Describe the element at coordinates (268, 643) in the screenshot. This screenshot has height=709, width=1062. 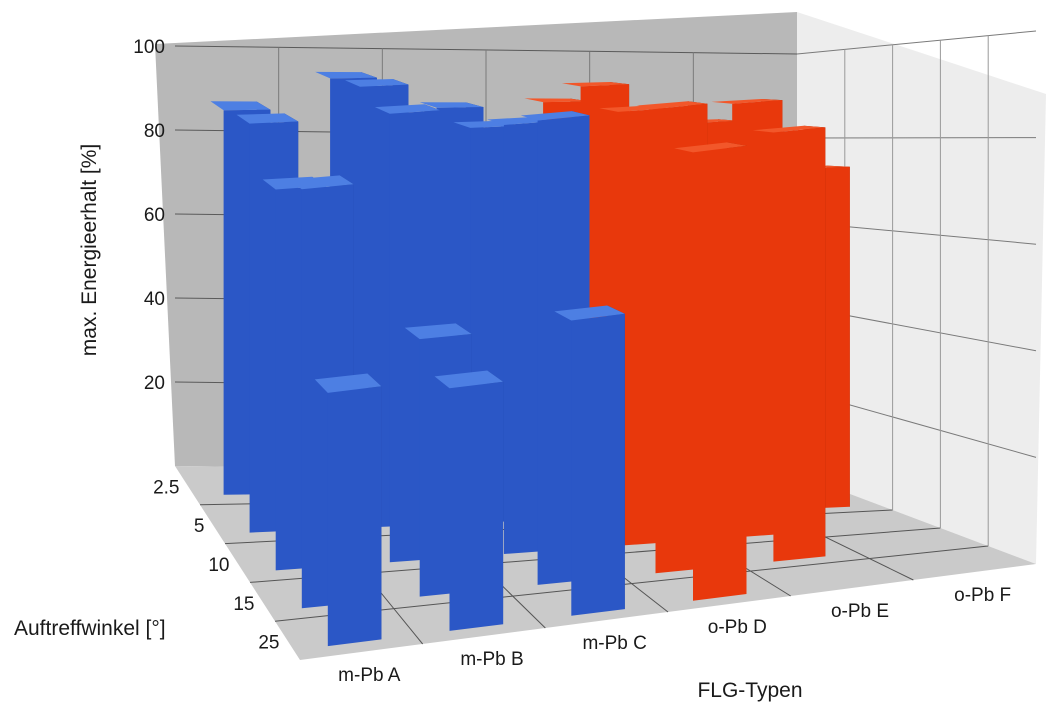
I see `depth-tick-label: 25` at that location.